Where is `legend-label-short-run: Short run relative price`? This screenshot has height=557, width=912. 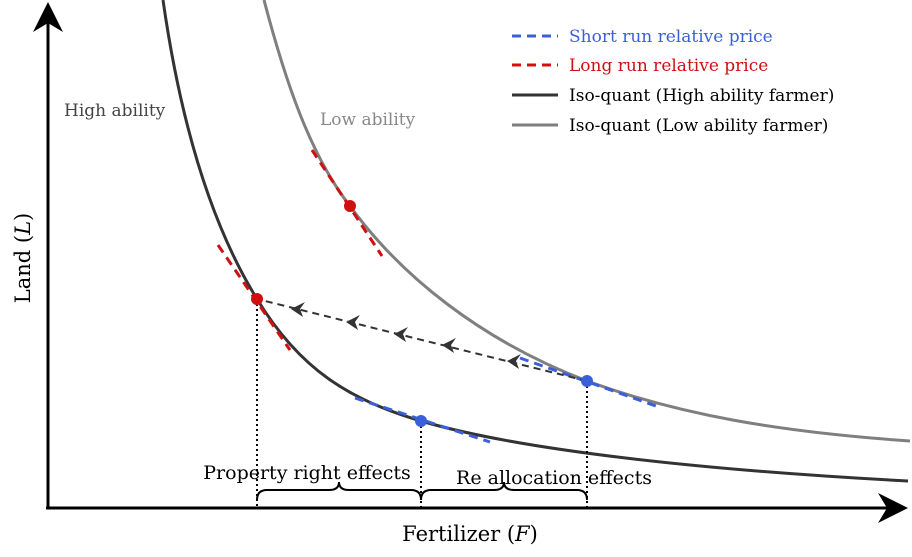
legend-label-short-run: Short run relative price is located at coordinates (671, 37).